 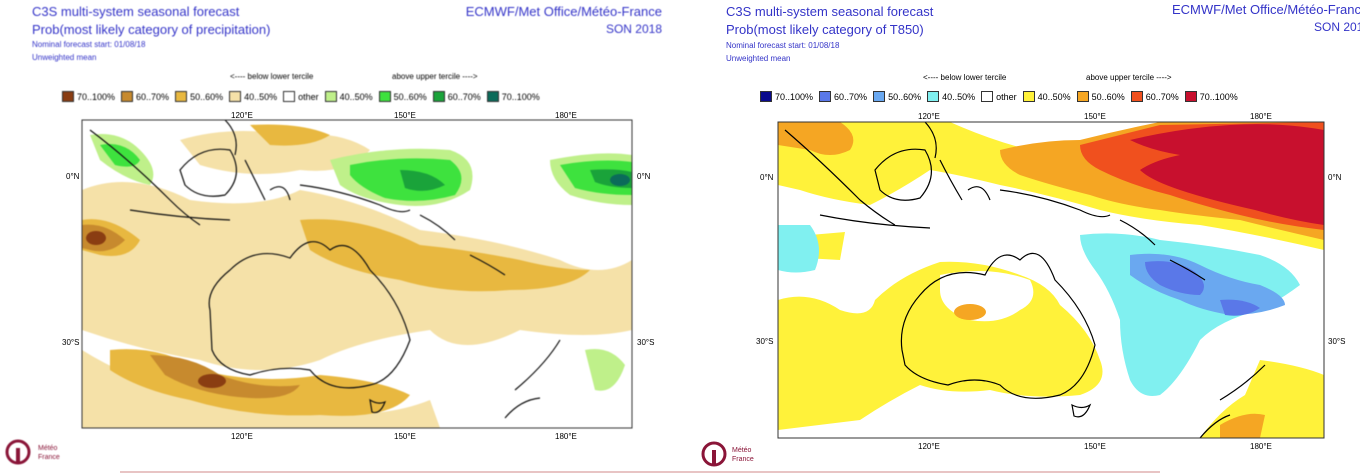 What do you see at coordinates (242, 436) in the screenshot?
I see `axis-bottom-120e: 120°E` at bounding box center [242, 436].